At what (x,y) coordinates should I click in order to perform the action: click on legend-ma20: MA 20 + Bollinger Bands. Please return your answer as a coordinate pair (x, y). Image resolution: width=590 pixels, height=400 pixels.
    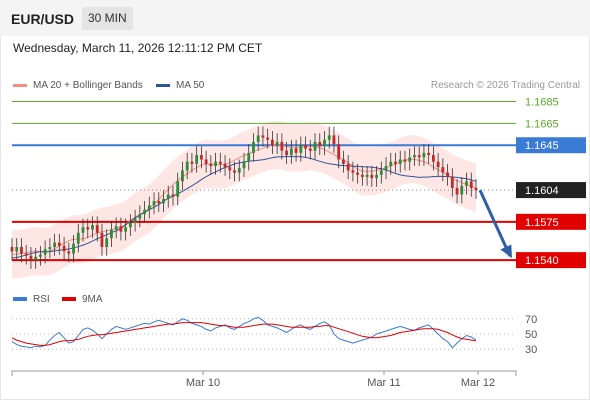
    Looking at the image, I should click on (78, 85).